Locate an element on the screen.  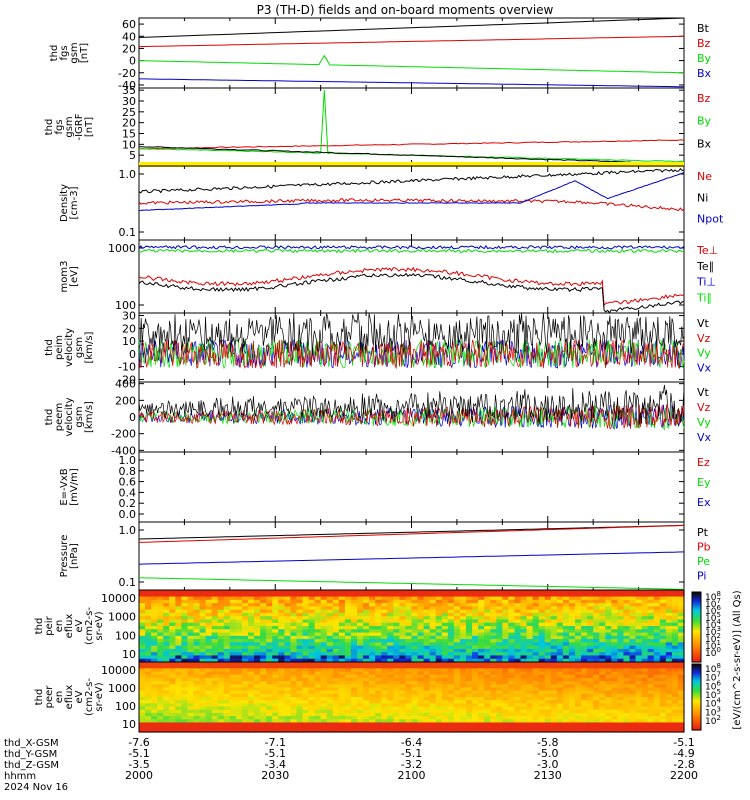
x-row-label: hhmm is located at coordinates (20, 776).